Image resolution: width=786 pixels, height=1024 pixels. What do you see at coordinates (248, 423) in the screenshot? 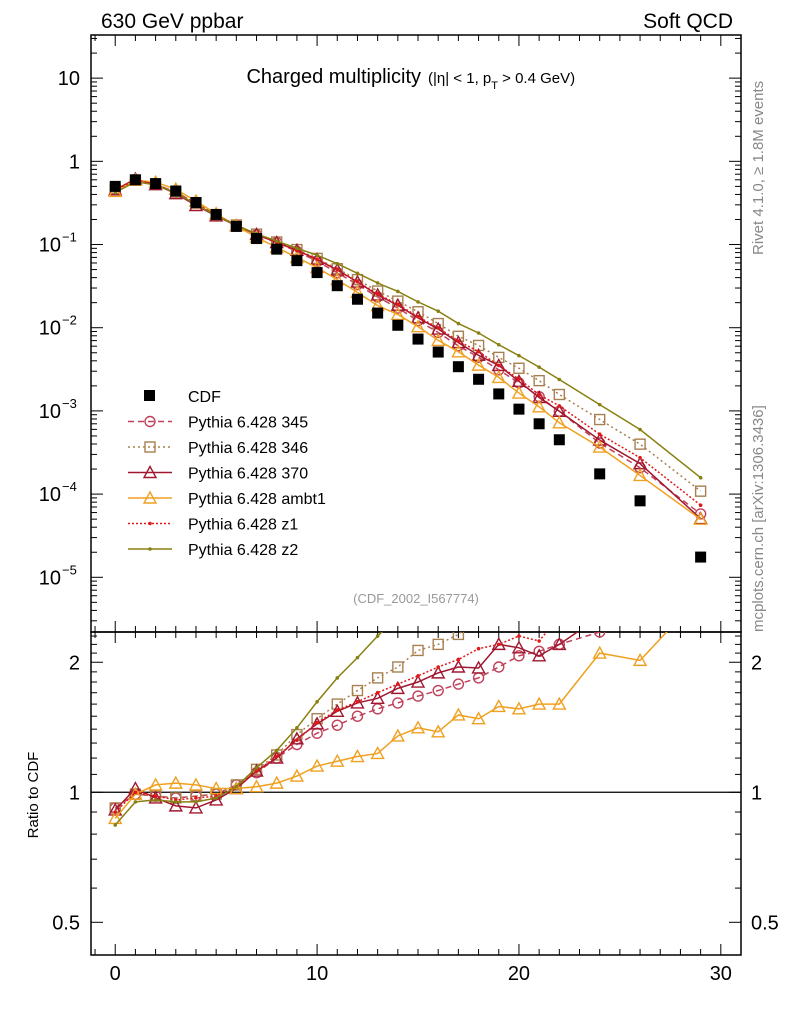
I see `legend-label-1: Pythia 6.428 345` at bounding box center [248, 423].